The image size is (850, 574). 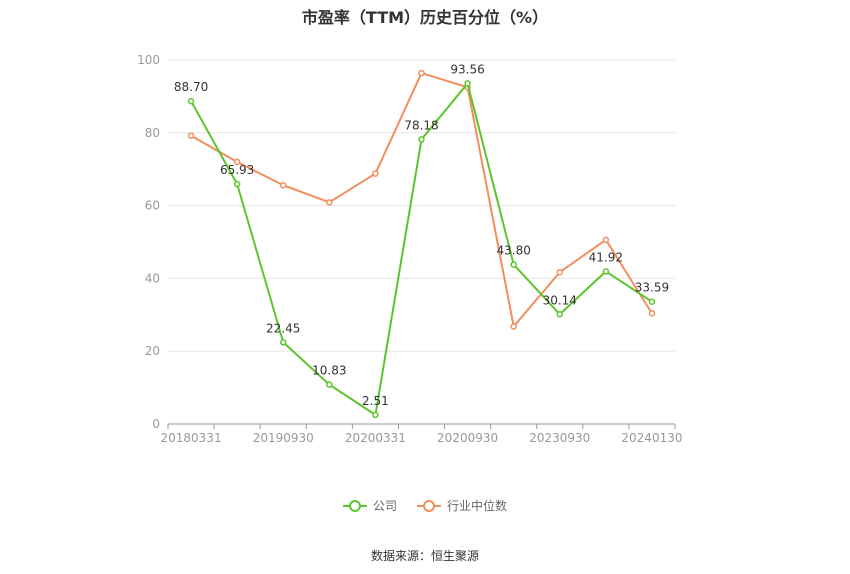 I want to click on y-tick-label: 80, so click(x=152, y=133).